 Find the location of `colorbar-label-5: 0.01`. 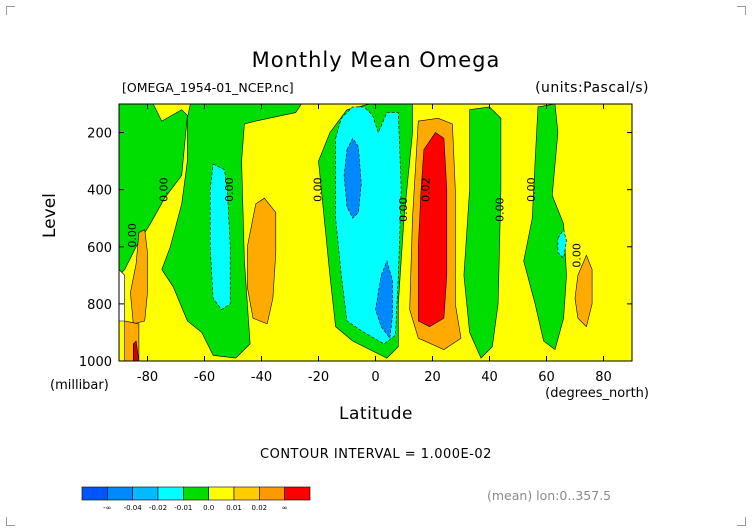

colorbar-label-5: 0.01 is located at coordinates (234, 508).